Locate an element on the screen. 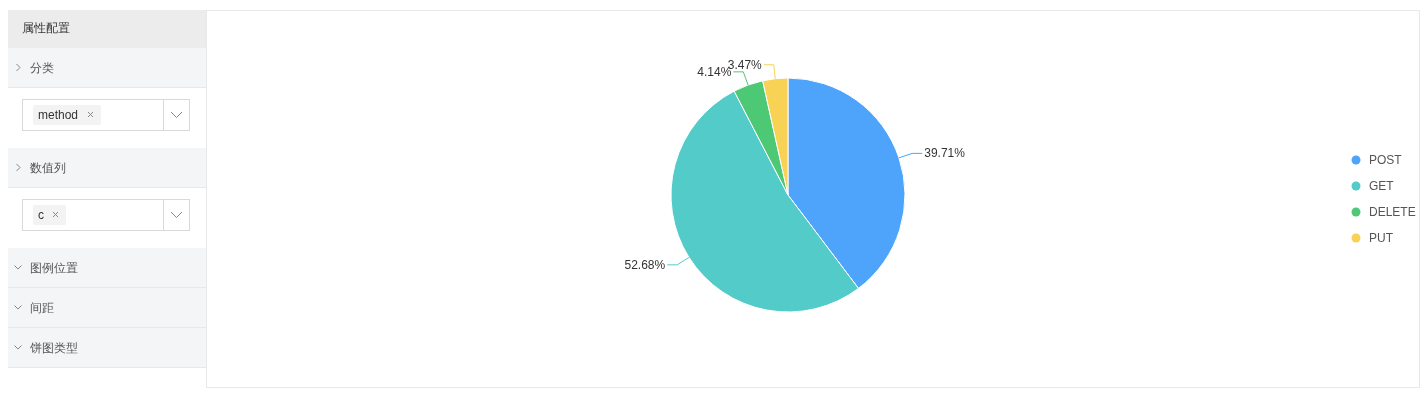  text: 分类 is located at coordinates (42, 68).